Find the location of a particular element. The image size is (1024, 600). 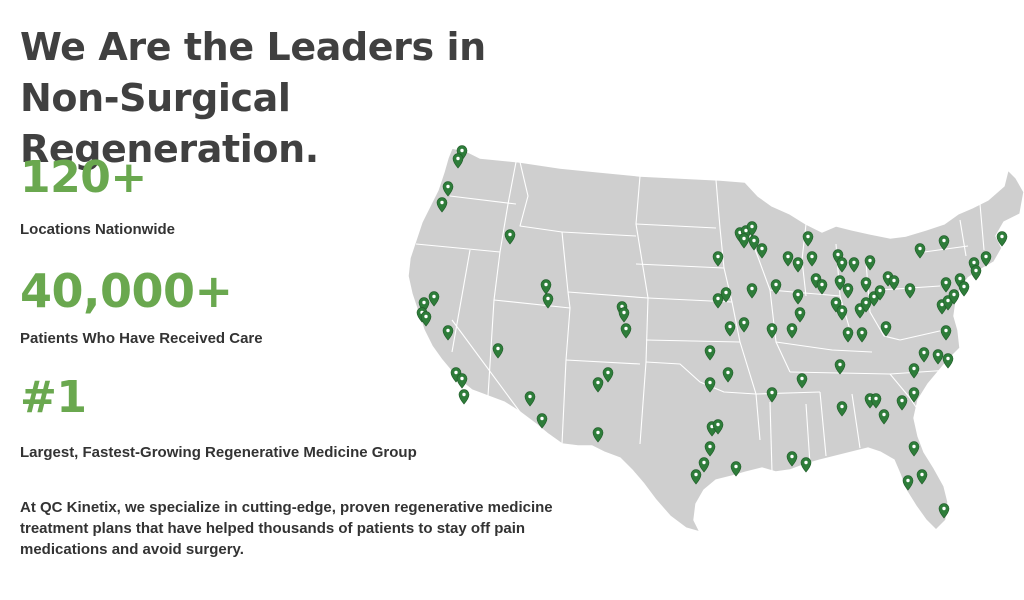

stat-locations-label: Locations Nationwide is located at coordinates (98, 229).